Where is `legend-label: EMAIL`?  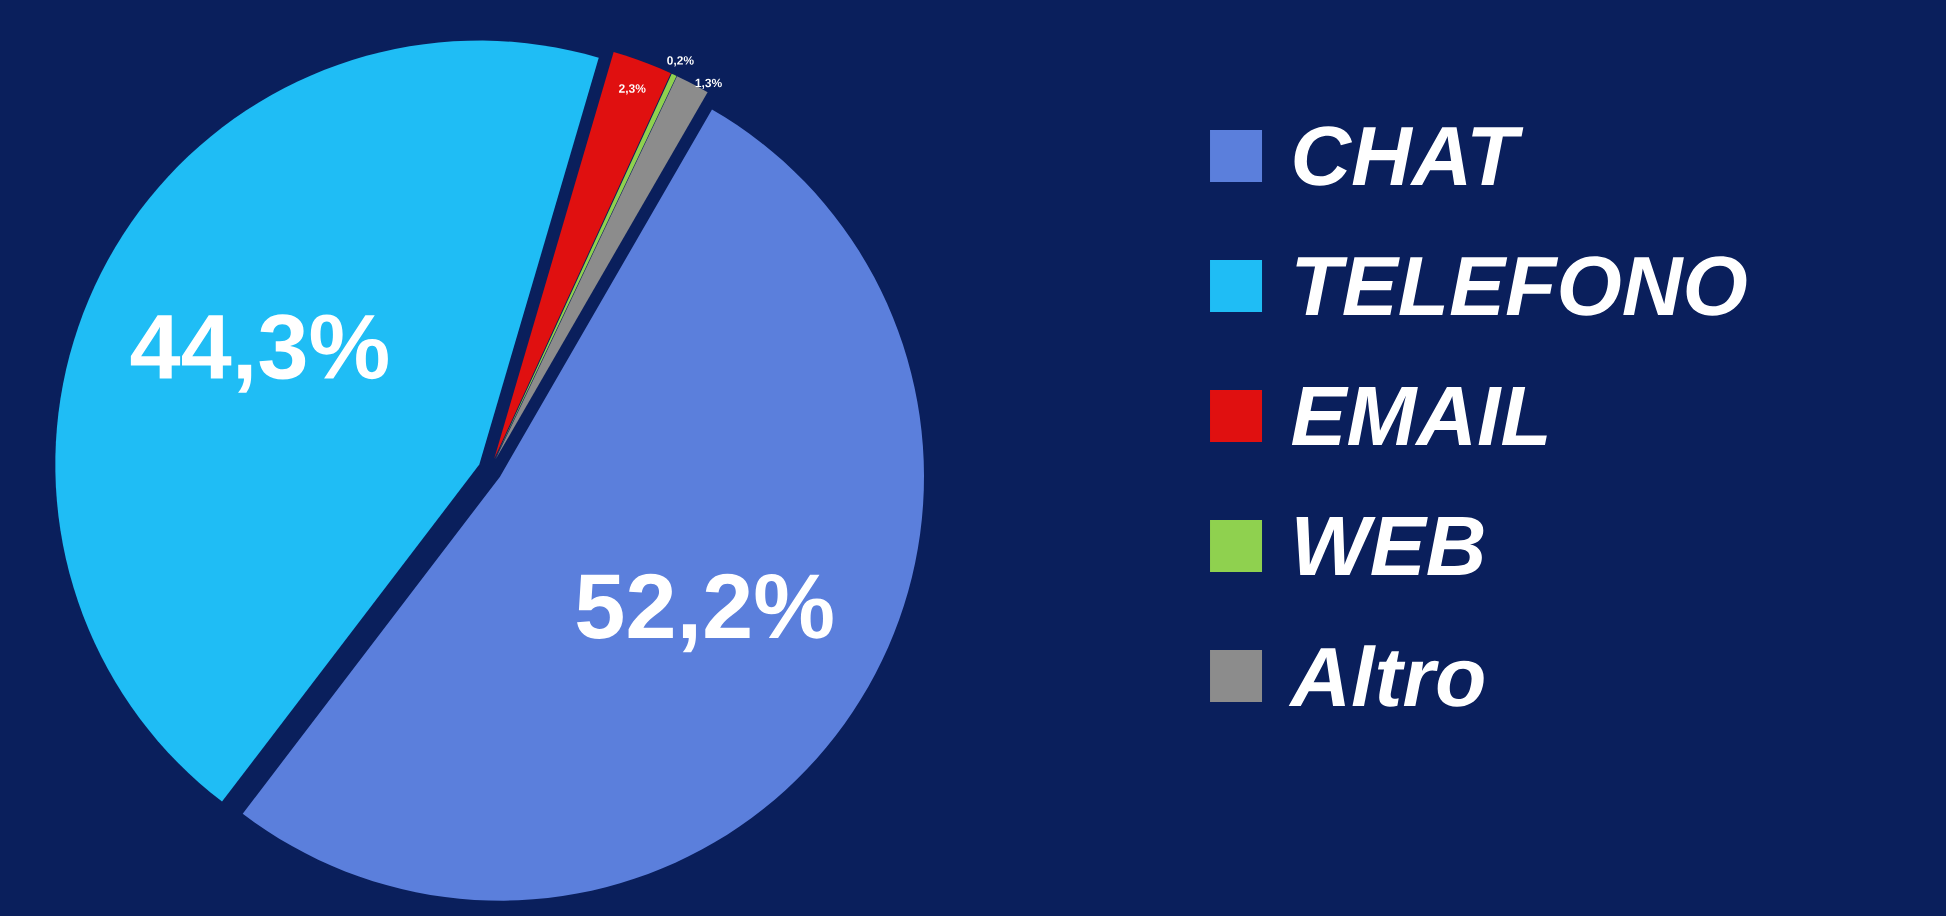
legend-label: EMAIL is located at coordinates (1419, 416).